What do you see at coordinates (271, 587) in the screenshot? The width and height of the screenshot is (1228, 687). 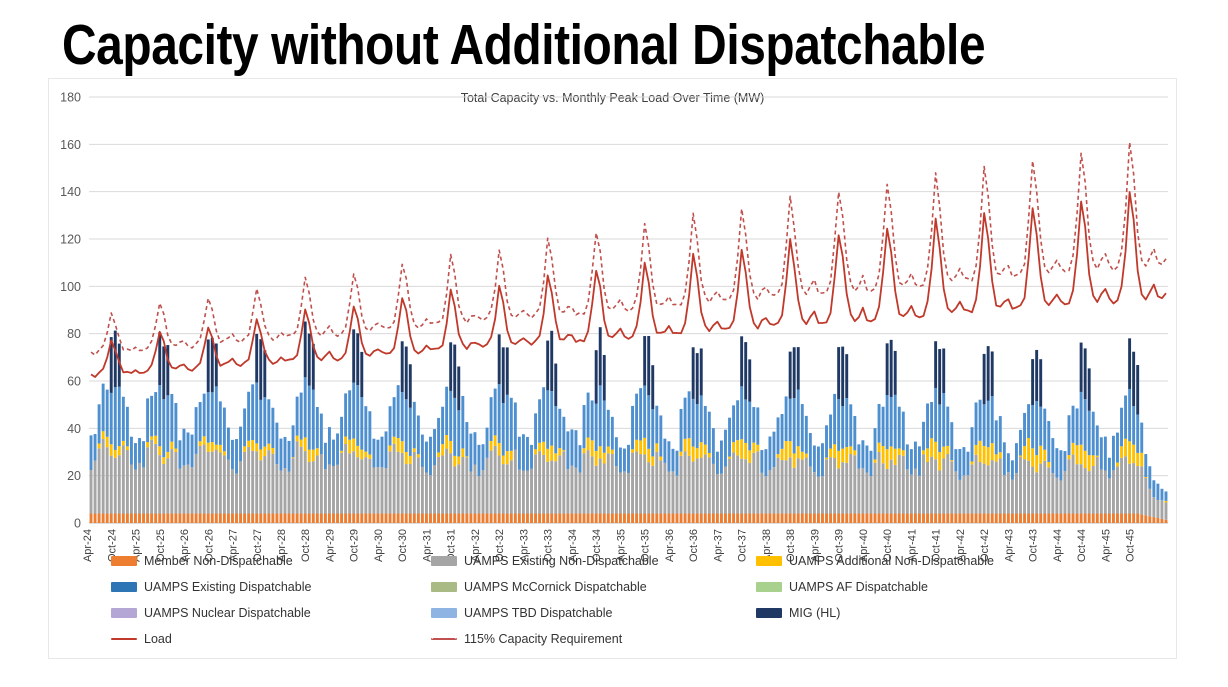 I see `legend-item: UAMPS Existing Dispatchable` at bounding box center [271, 587].